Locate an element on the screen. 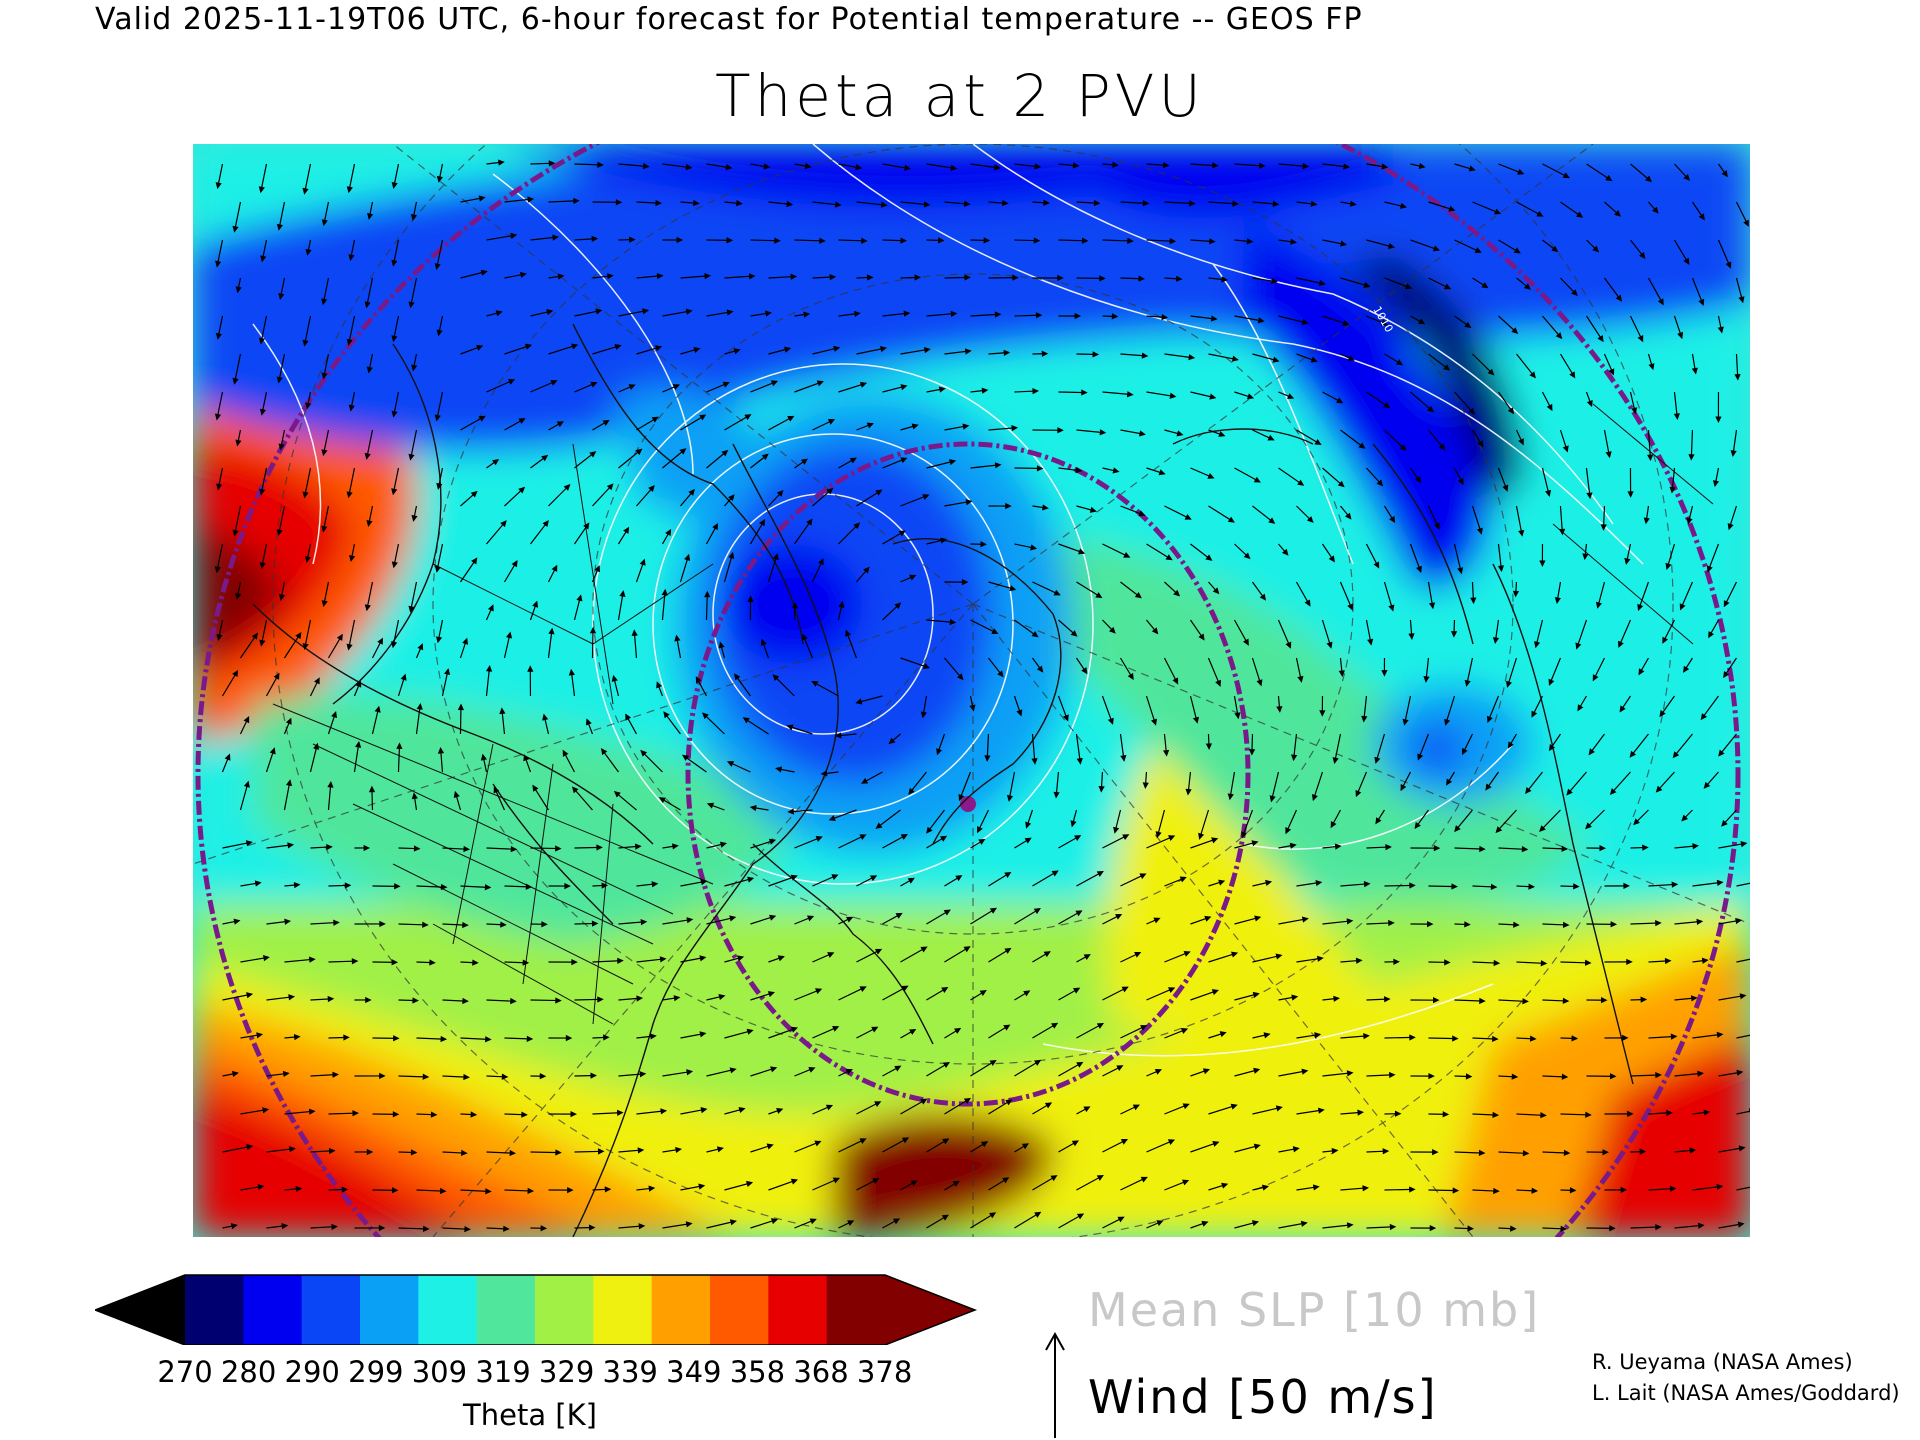 This screenshot has height=1440, width=1920. pole-marker is located at coordinates (968, 804).